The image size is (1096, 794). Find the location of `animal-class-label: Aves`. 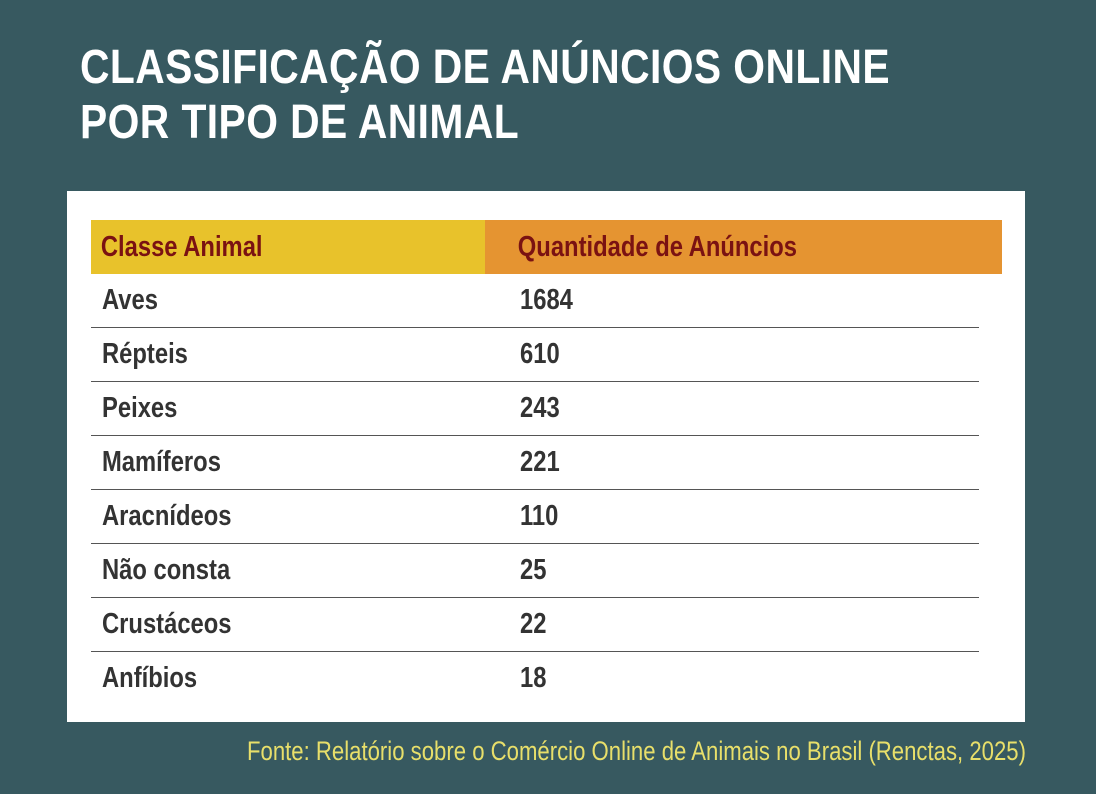

animal-class-label: Aves is located at coordinates (130, 300).